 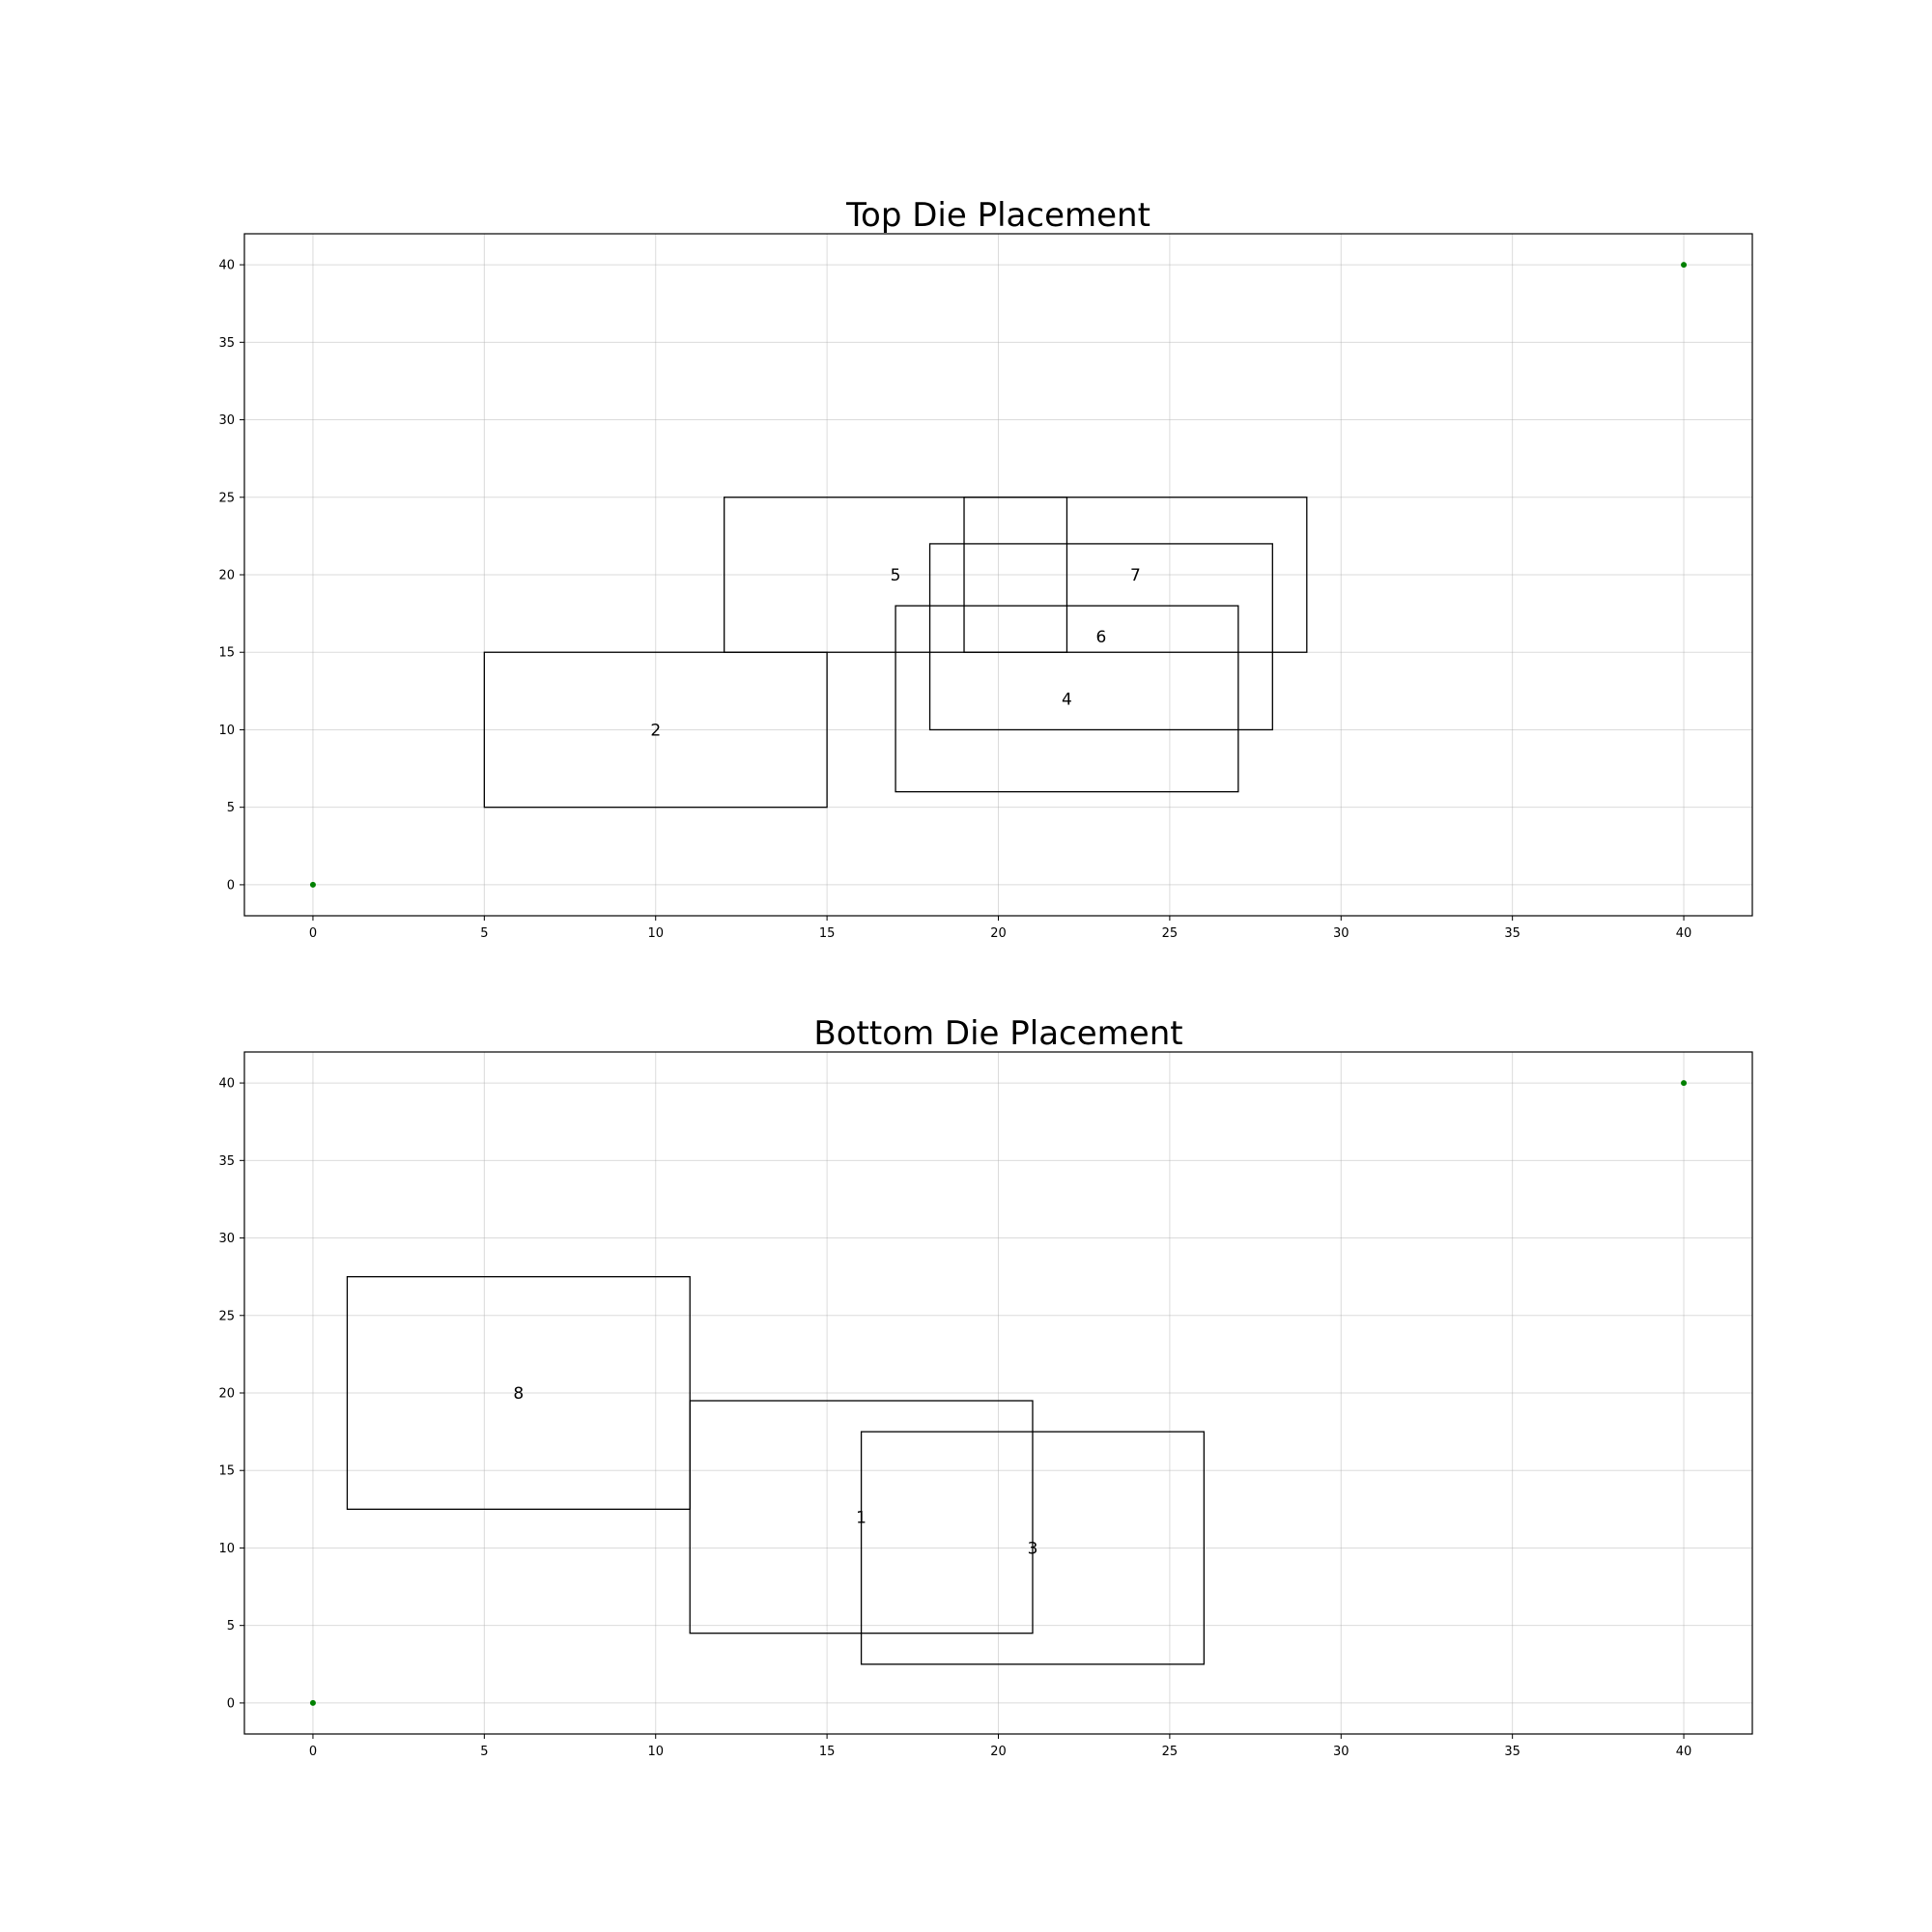 I want to click on bottom-y-tick-label: 20, so click(x=226, y=1394).